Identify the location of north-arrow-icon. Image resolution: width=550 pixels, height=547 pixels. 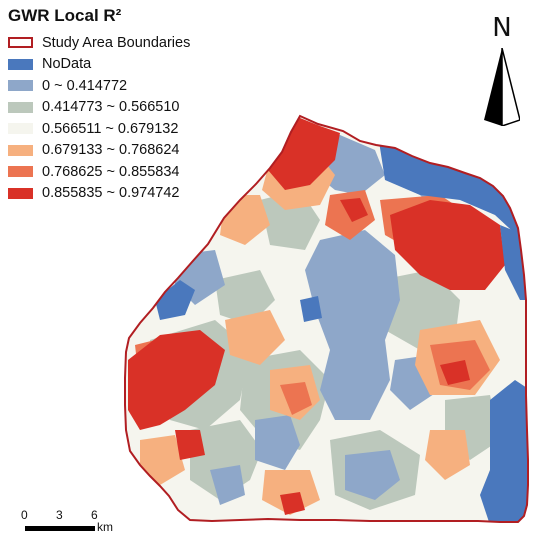
(502, 87).